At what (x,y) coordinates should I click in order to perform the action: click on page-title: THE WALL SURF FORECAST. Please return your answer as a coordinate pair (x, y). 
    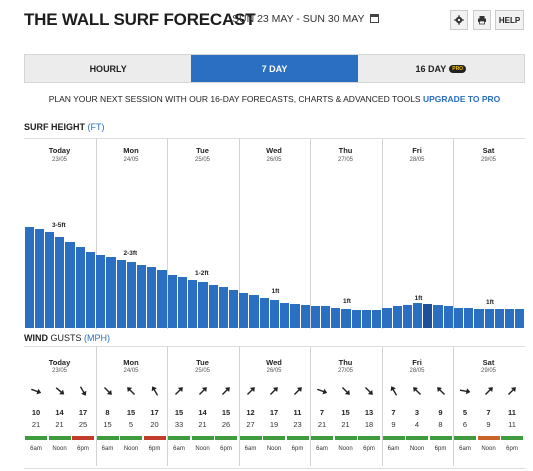
    Looking at the image, I should click on (140, 19).